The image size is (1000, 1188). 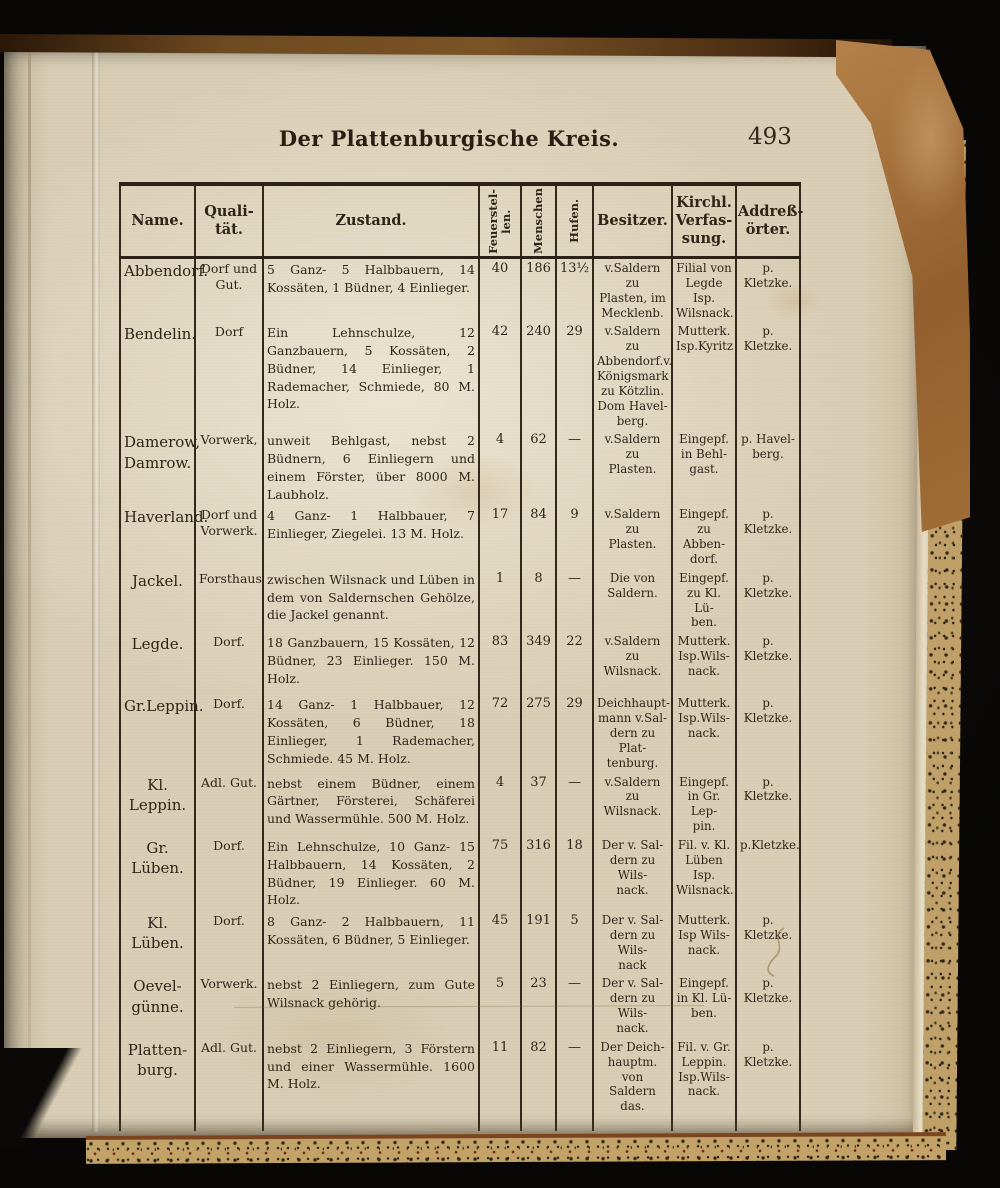 I want to click on cell-kirchl-verfassung: Eingepf. in Behl- gast., so click(x=704, y=468).